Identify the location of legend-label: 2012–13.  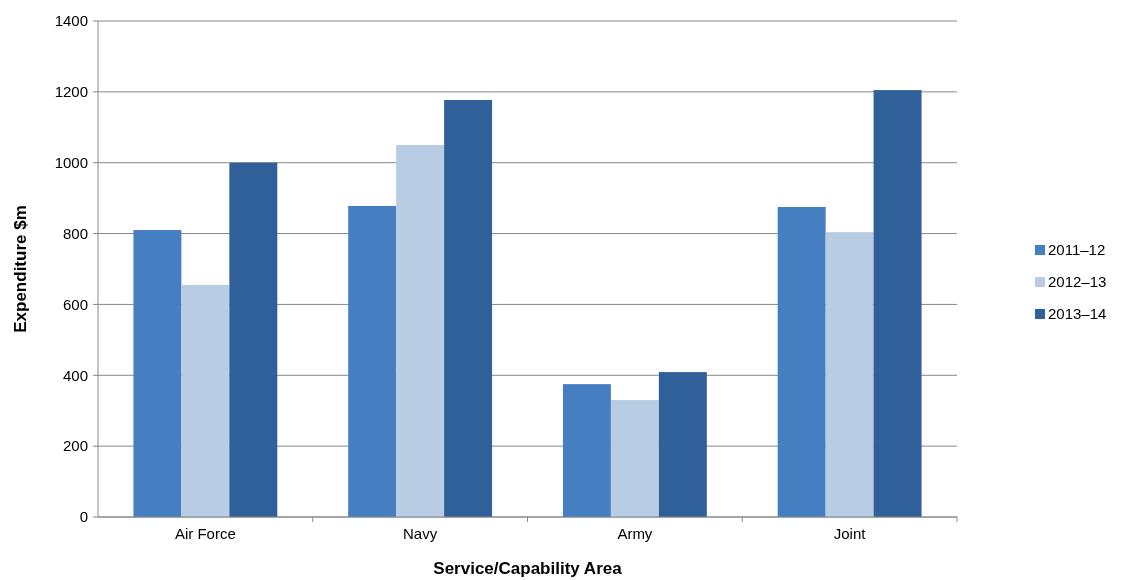
(1077, 282).